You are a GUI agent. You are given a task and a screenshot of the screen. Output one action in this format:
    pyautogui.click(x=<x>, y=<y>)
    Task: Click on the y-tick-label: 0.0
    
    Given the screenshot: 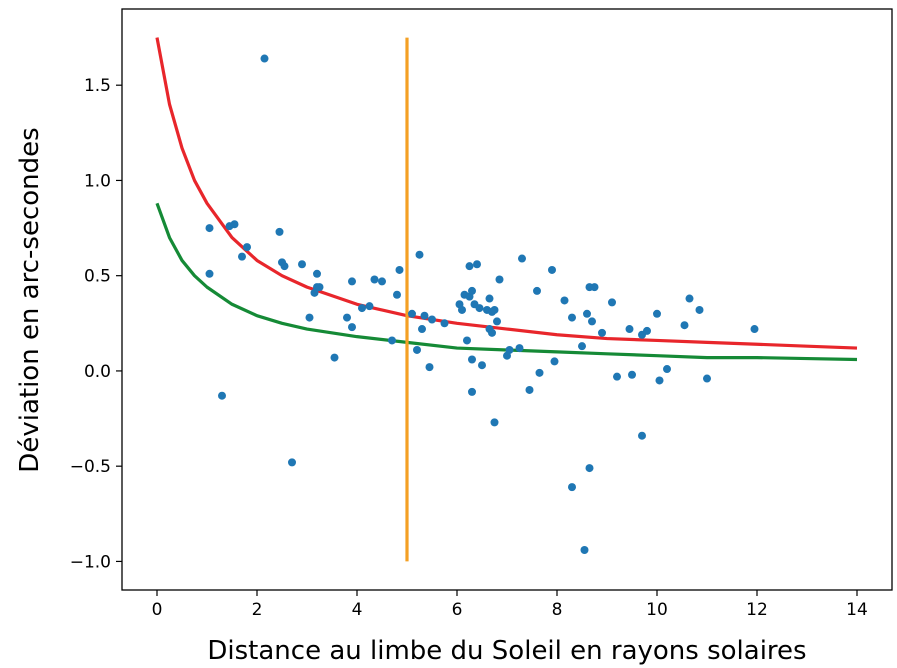 What is the action you would take?
    pyautogui.click(x=97, y=372)
    